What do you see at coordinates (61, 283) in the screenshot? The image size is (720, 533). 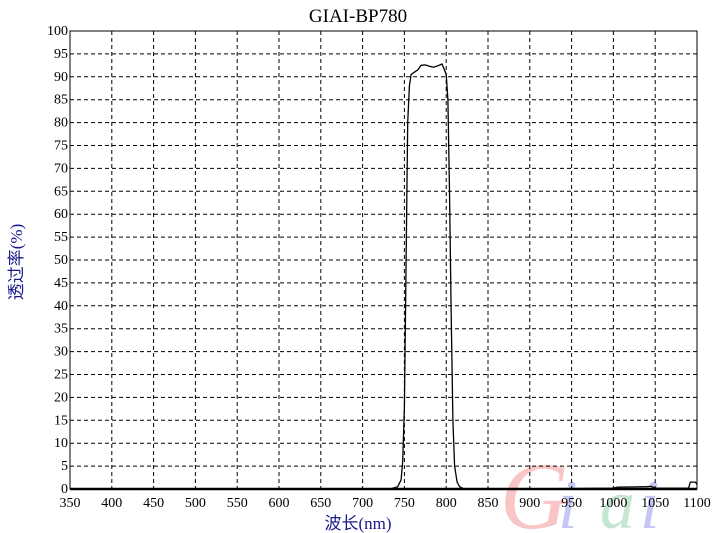 I see `y-tick-label: 45` at bounding box center [61, 283].